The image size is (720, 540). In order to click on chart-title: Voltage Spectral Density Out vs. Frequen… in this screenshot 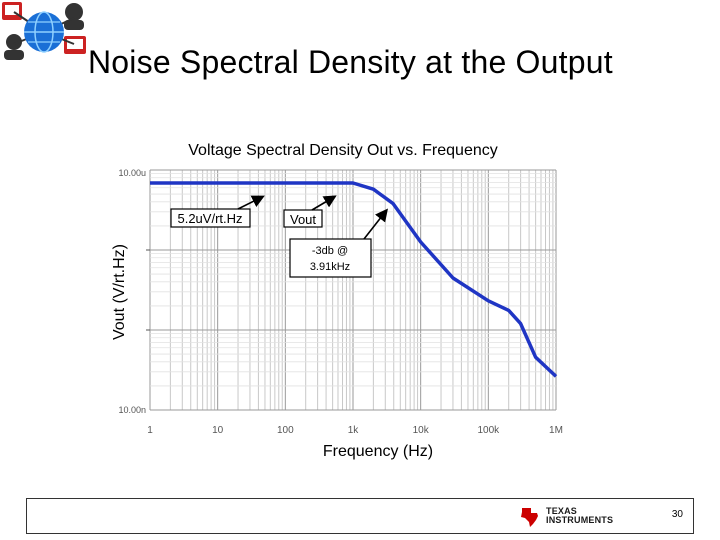, I will do `click(342, 150)`.